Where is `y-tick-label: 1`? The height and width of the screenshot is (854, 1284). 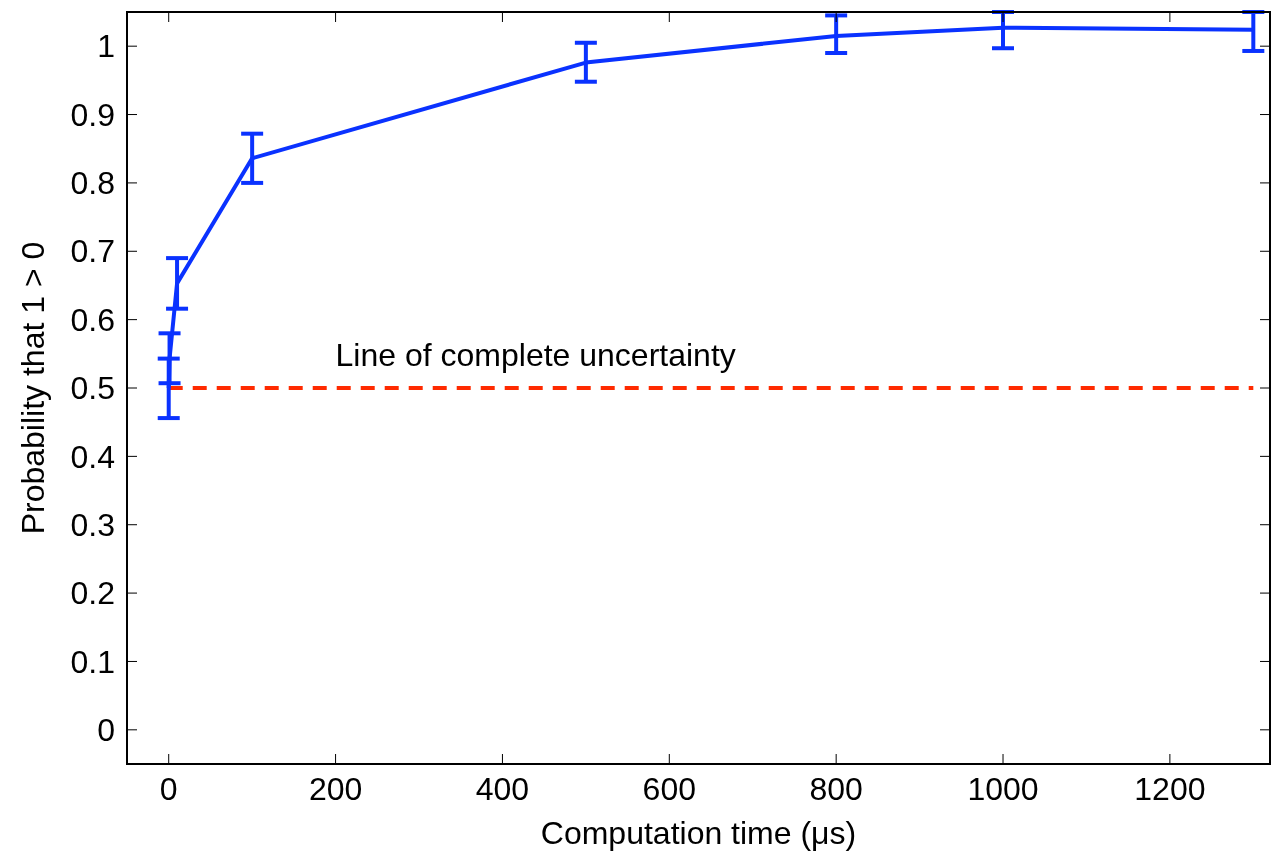 y-tick-label: 1 is located at coordinates (106, 46).